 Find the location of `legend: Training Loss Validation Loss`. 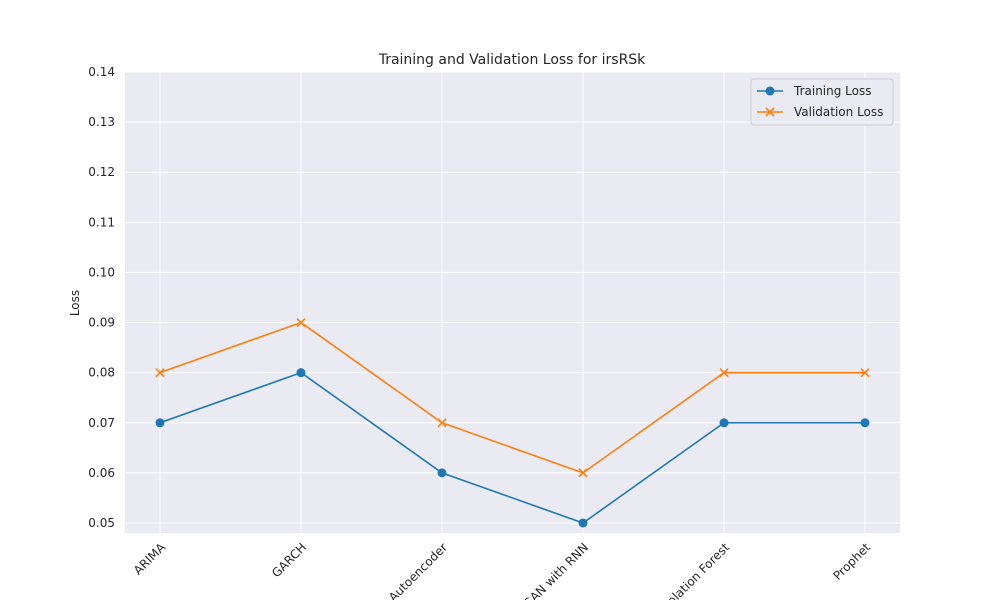

legend: Training Loss Validation Loss is located at coordinates (822, 102).